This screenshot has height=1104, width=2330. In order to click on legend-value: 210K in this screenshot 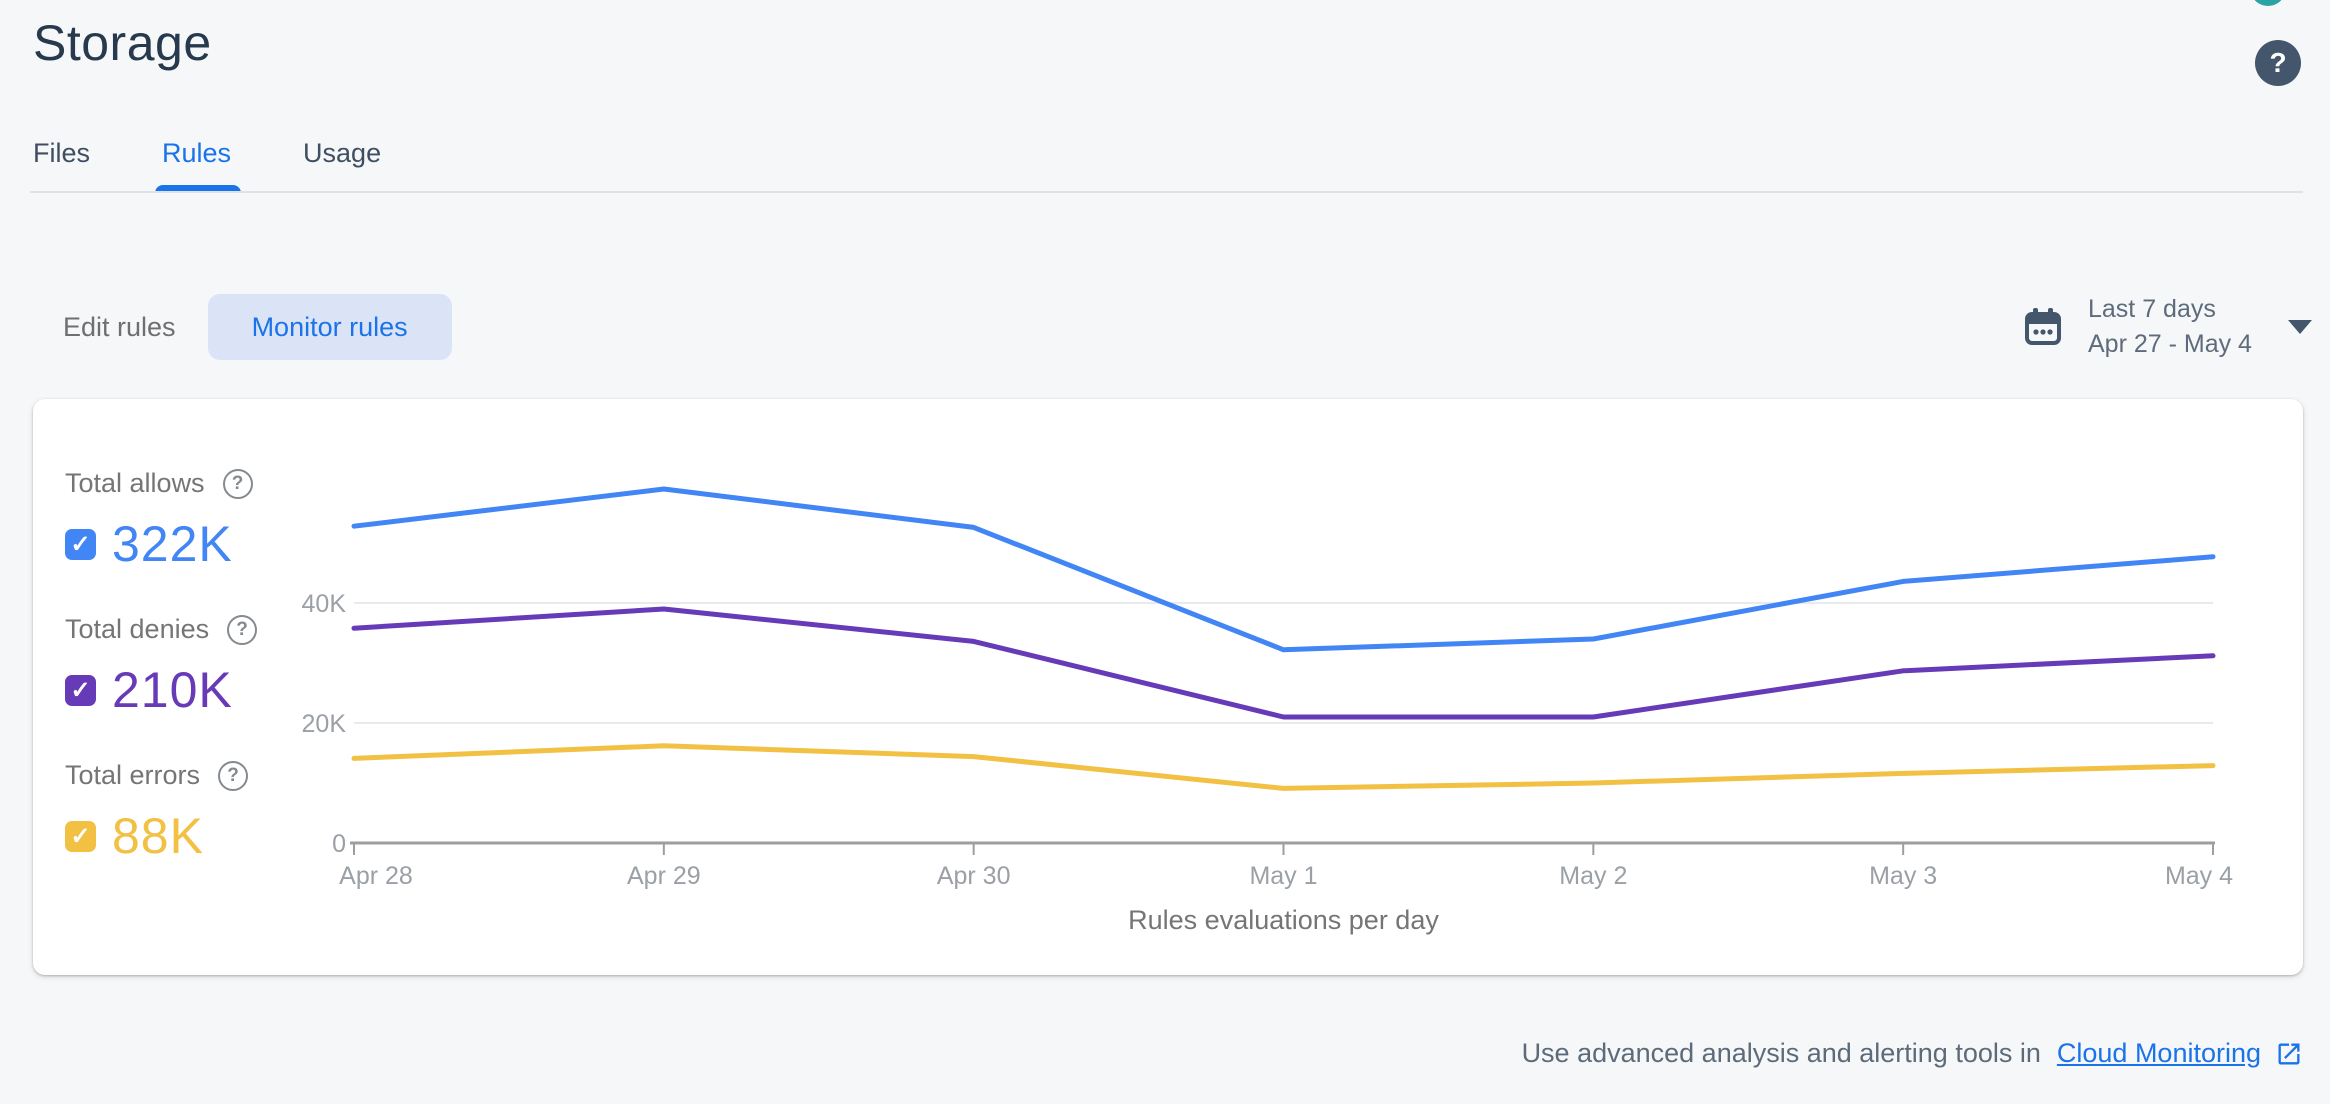, I will do `click(172, 690)`.